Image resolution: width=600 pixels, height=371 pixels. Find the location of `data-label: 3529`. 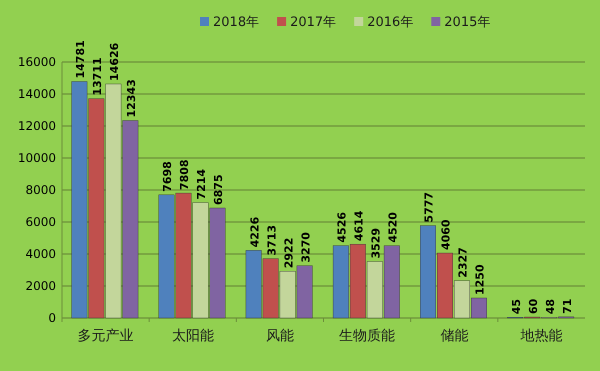

data-label: 3529 is located at coordinates (376, 243).